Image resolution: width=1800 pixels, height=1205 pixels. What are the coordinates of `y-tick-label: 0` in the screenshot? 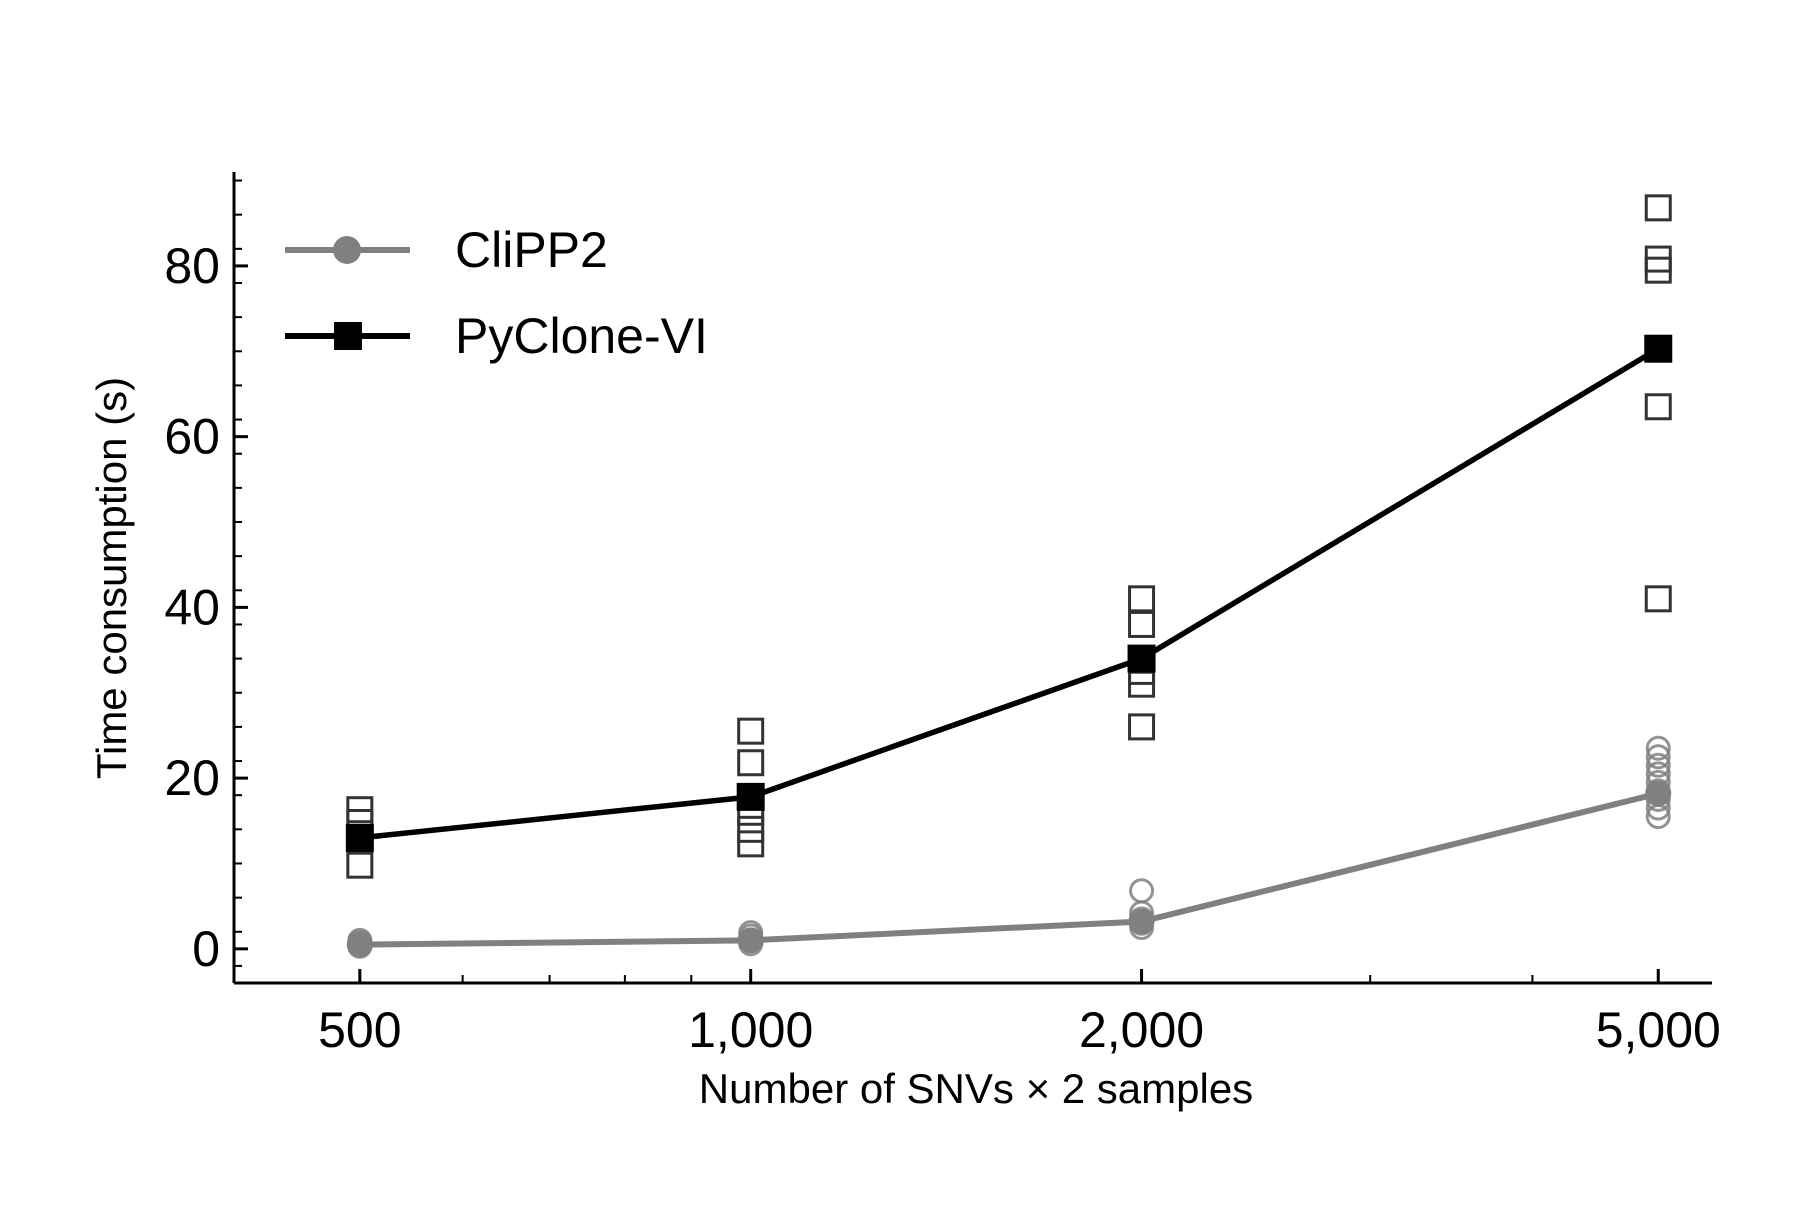 It's located at (206, 949).